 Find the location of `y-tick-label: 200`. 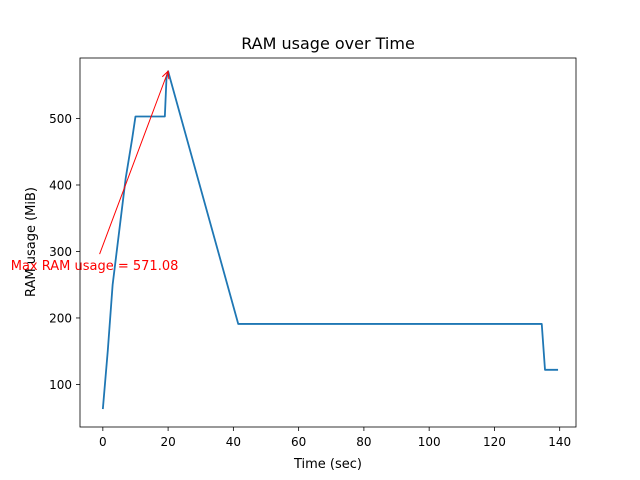

y-tick-label: 200 is located at coordinates (60, 318).